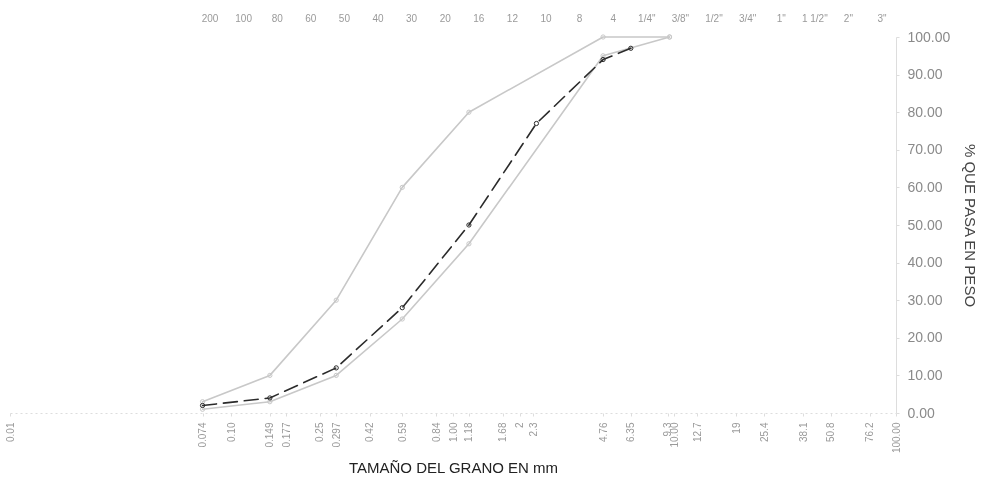 This screenshot has width=1001, height=493. What do you see at coordinates (270, 435) in the screenshot?
I see `x-tick-label: 0.149` at bounding box center [270, 435].